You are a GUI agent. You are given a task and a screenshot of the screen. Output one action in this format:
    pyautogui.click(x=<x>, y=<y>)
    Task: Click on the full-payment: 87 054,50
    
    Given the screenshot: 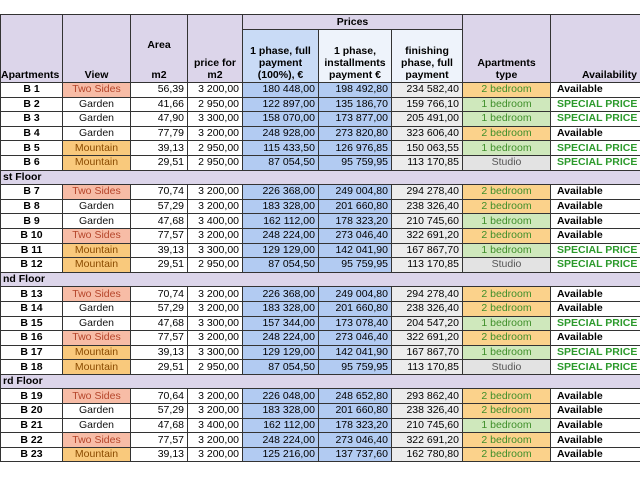 What is the action you would take?
    pyautogui.click(x=280, y=162)
    